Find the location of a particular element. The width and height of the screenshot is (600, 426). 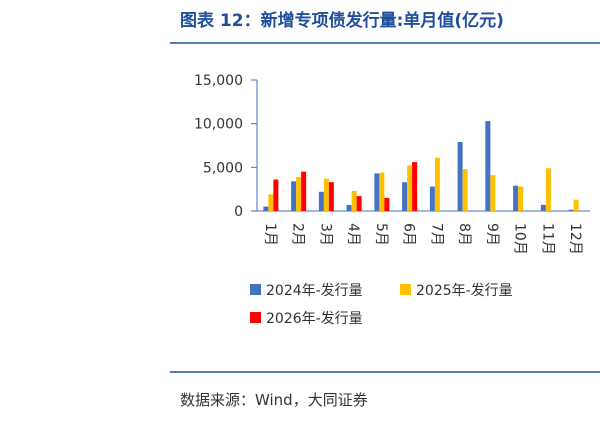

x-tick-label: 9月 is located at coordinates (492, 234).